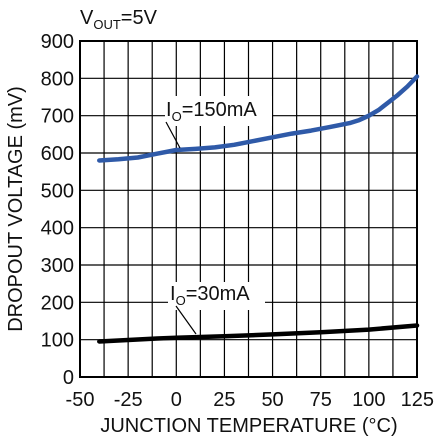  What do you see at coordinates (119, 19) in the screenshot?
I see `vout-condition-label: VOUT=5V` at bounding box center [119, 19].